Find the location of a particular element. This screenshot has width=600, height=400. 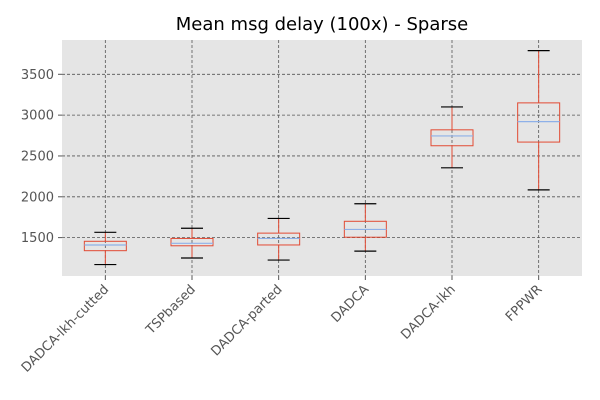

box-fppwr is located at coordinates (539, 120).